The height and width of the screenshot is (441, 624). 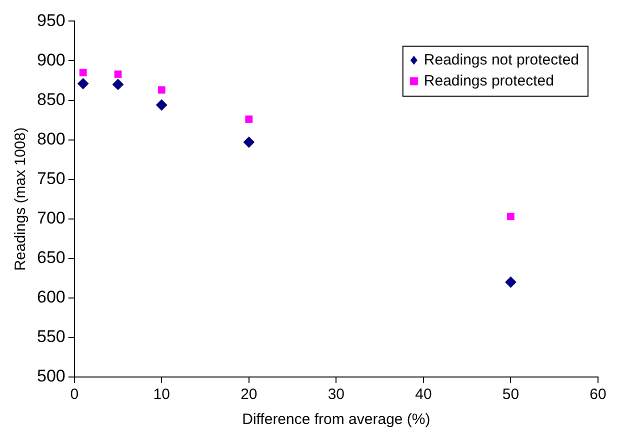 I want to click on x-tick-label: 30, so click(x=336, y=395).